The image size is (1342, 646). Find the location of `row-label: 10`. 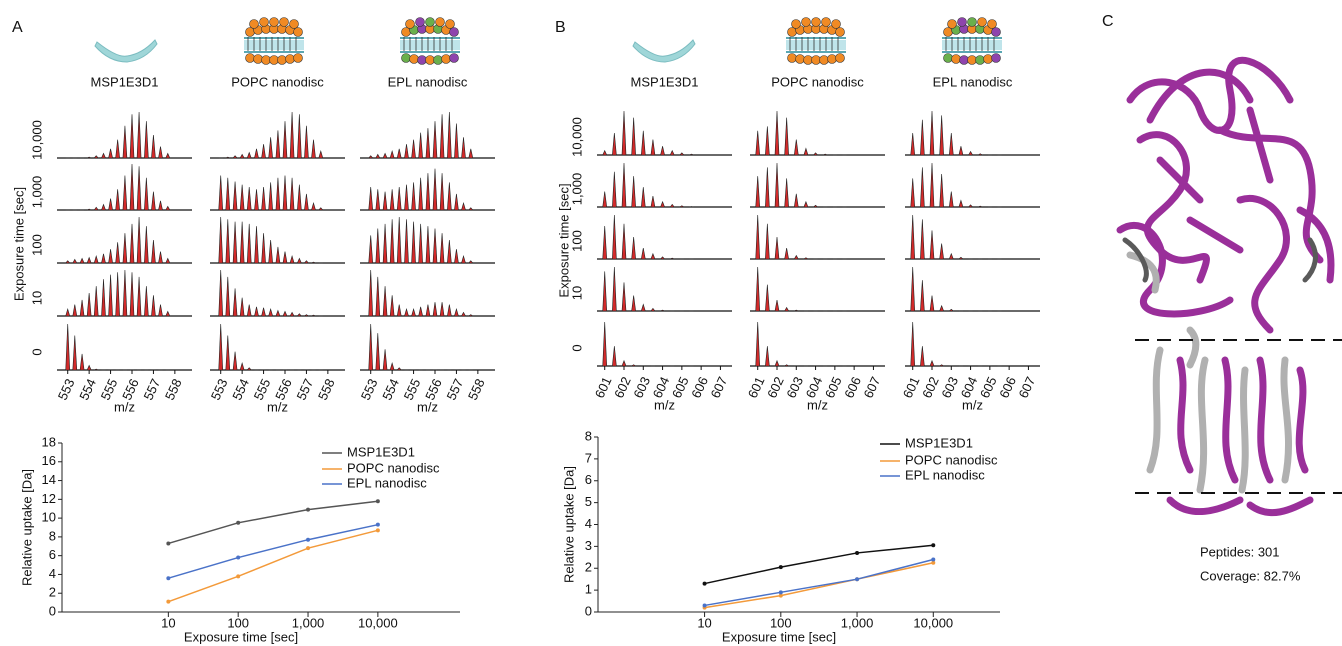

row-label: 10 is located at coordinates (36, 298).